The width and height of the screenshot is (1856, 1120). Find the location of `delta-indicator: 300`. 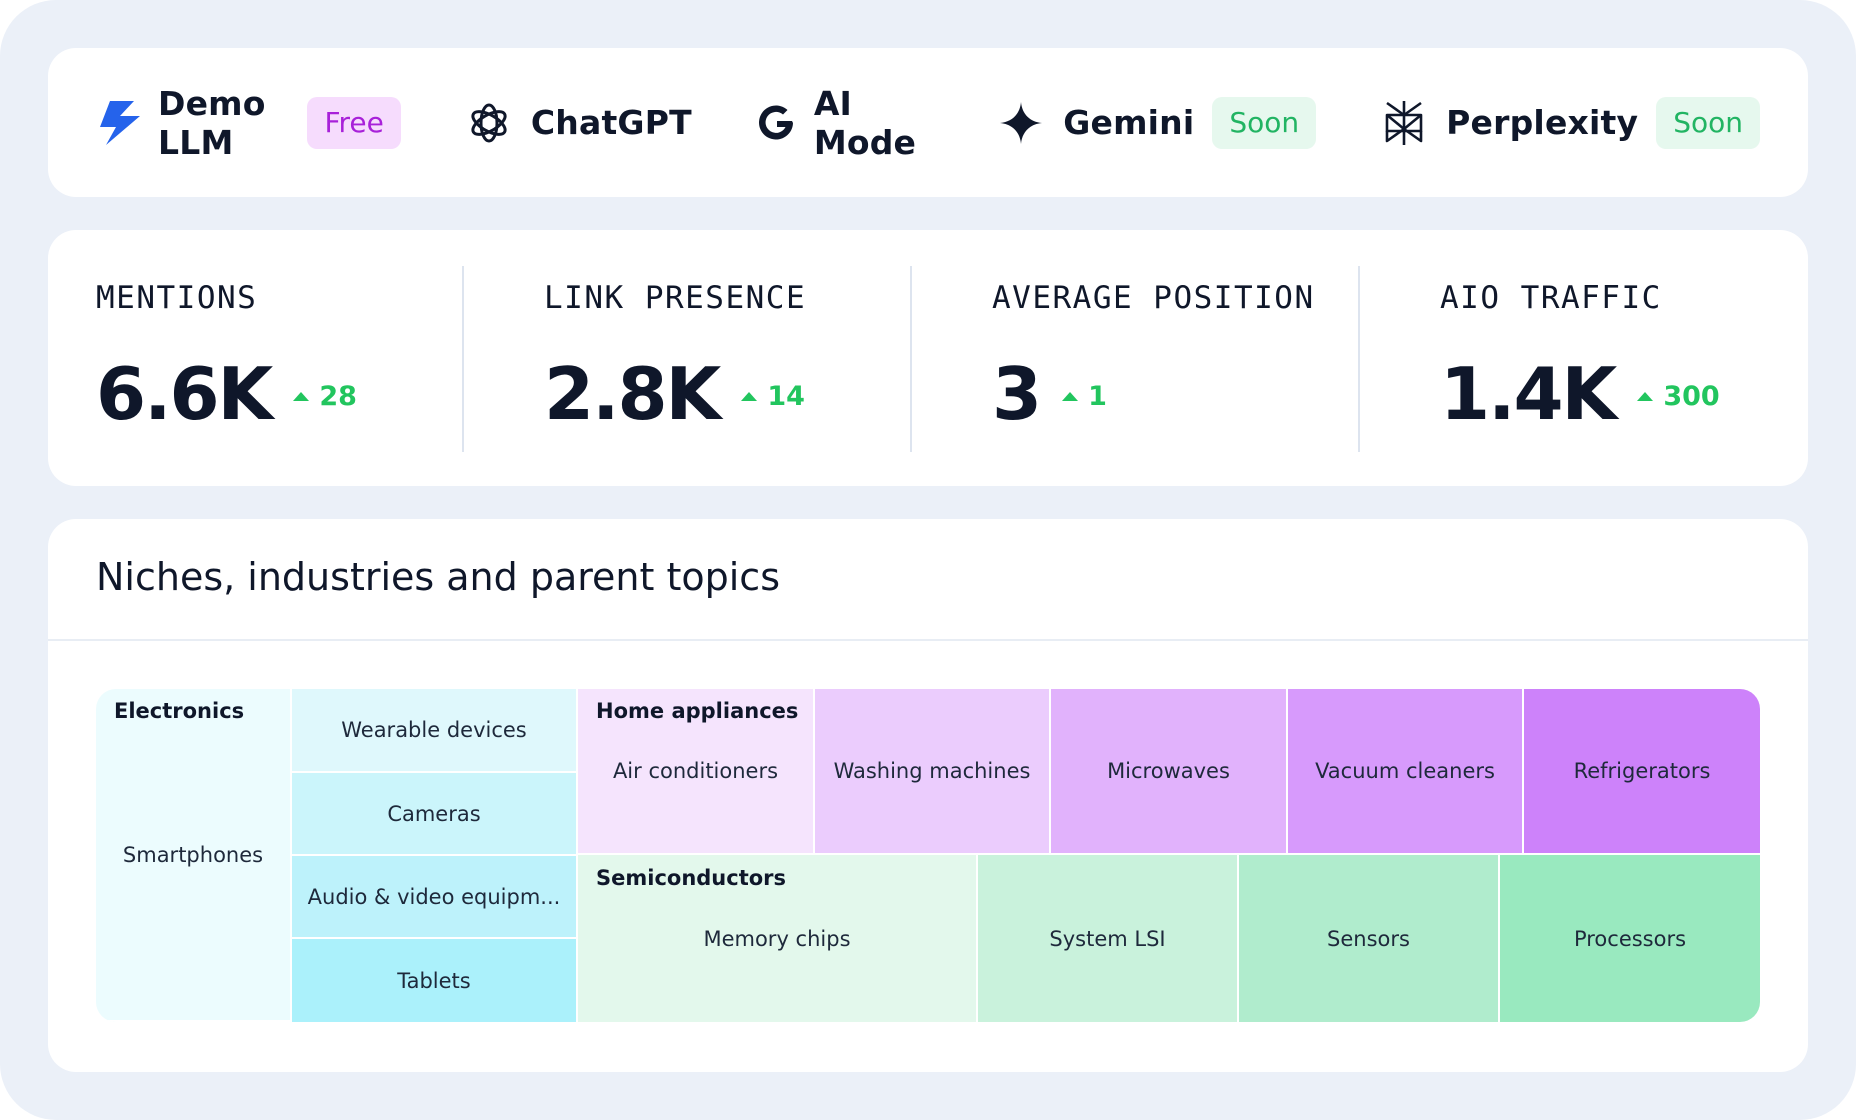

delta-indicator: 300 is located at coordinates (1678, 396).